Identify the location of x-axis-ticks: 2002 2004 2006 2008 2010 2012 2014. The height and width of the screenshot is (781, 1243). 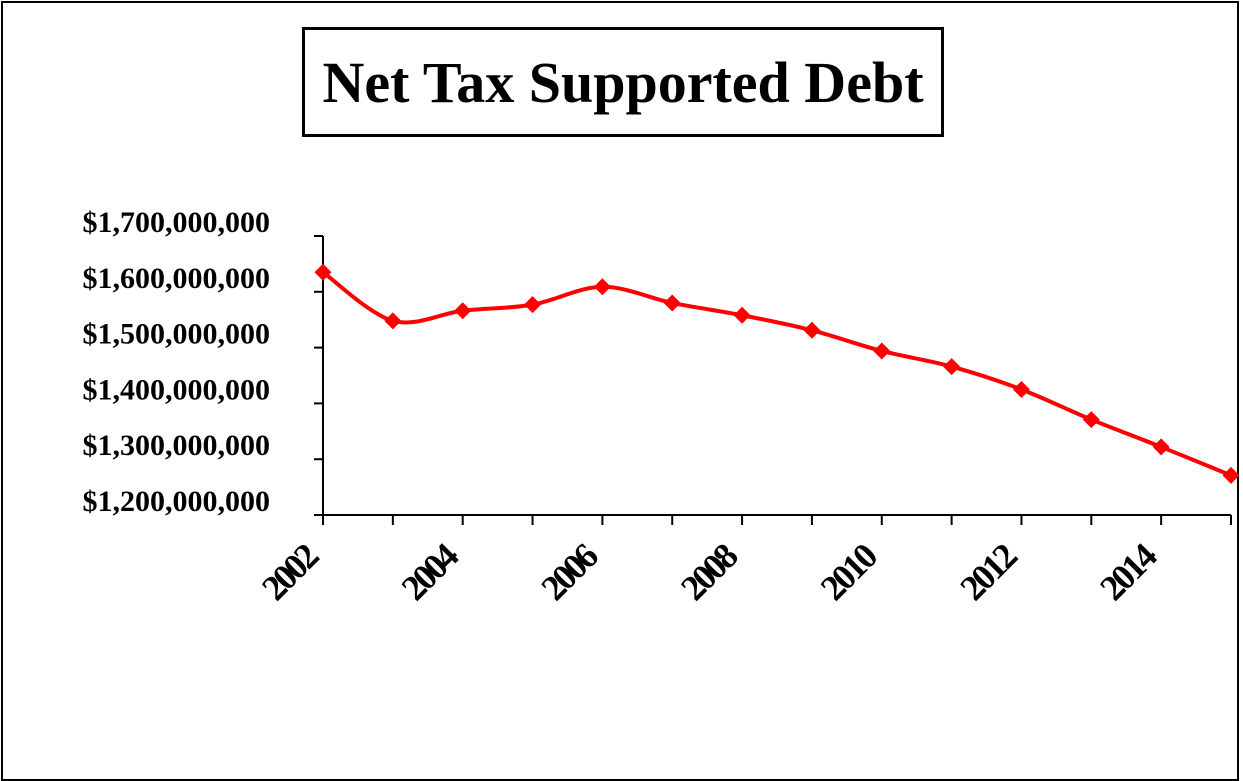
(743, 561).